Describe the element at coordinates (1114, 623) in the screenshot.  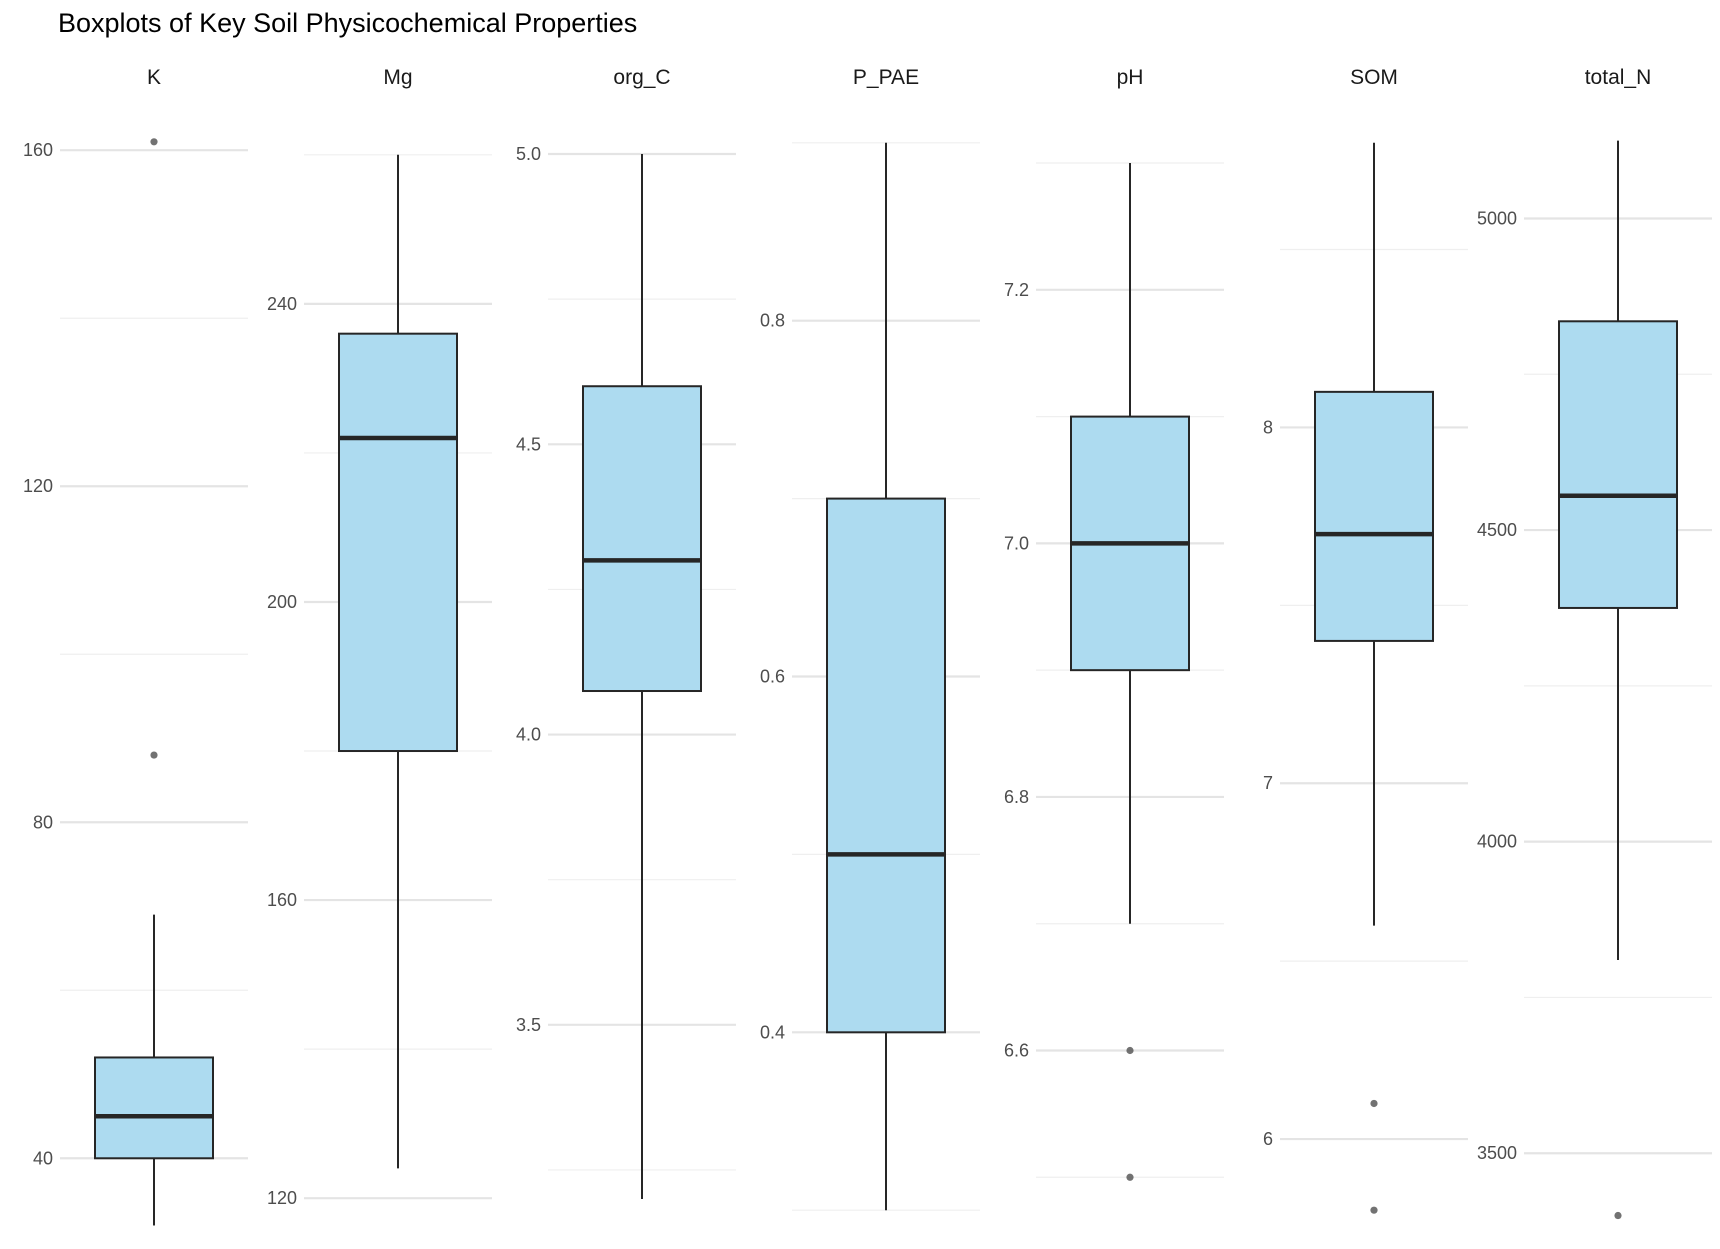
I see `panel-ph: 6.6 6.8 7.0 7.2 pH` at that location.